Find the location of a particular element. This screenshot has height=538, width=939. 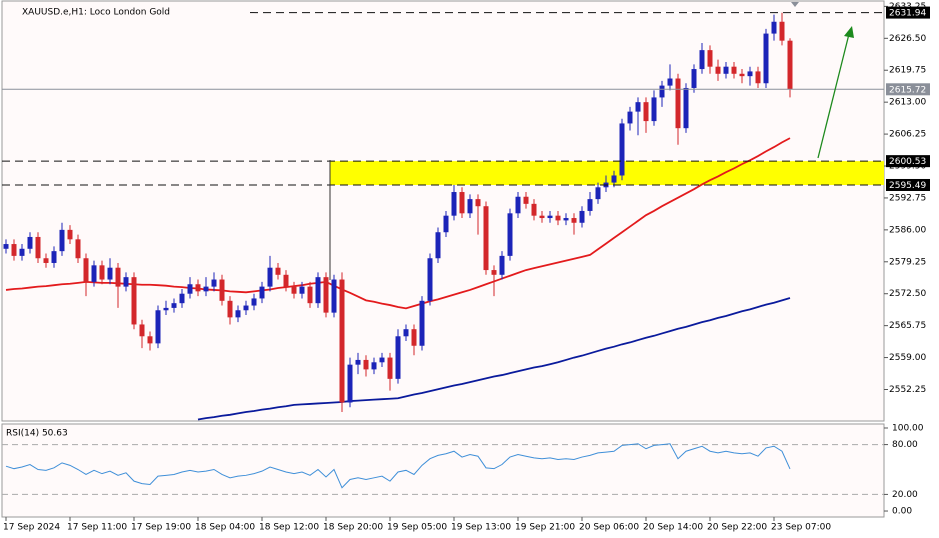

level-label: 2615.72 is located at coordinates (907, 90).